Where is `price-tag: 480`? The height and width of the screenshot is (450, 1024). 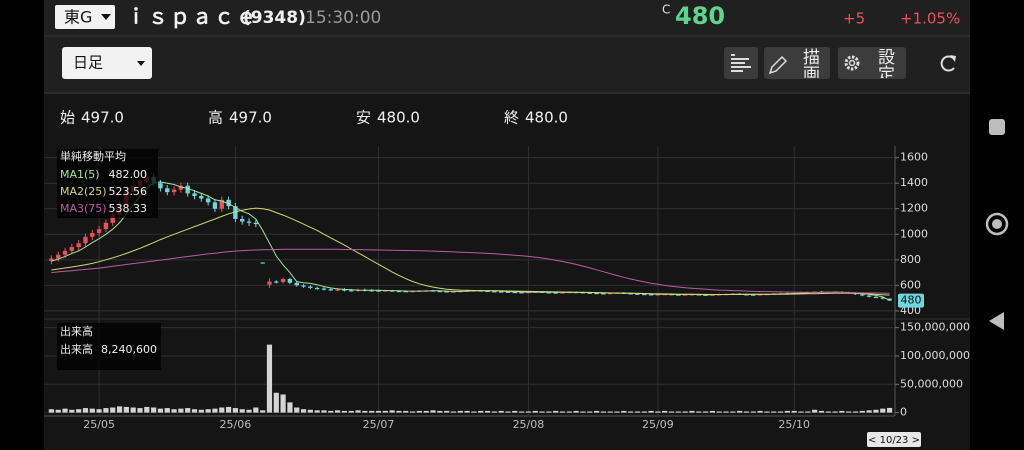
price-tag: 480 is located at coordinates (911, 300).